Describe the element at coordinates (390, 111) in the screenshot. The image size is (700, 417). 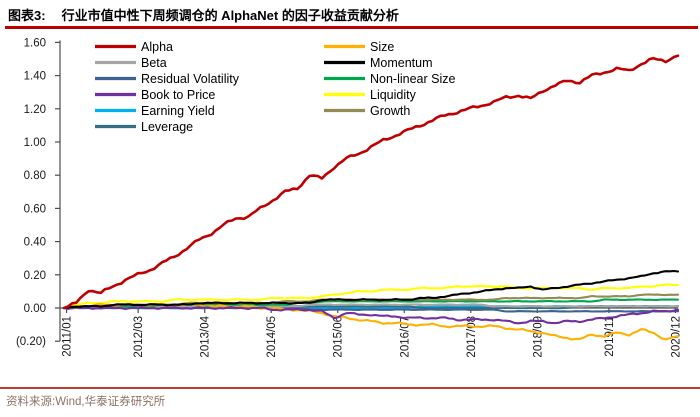
I see `legend-label-growth: Growth` at that location.